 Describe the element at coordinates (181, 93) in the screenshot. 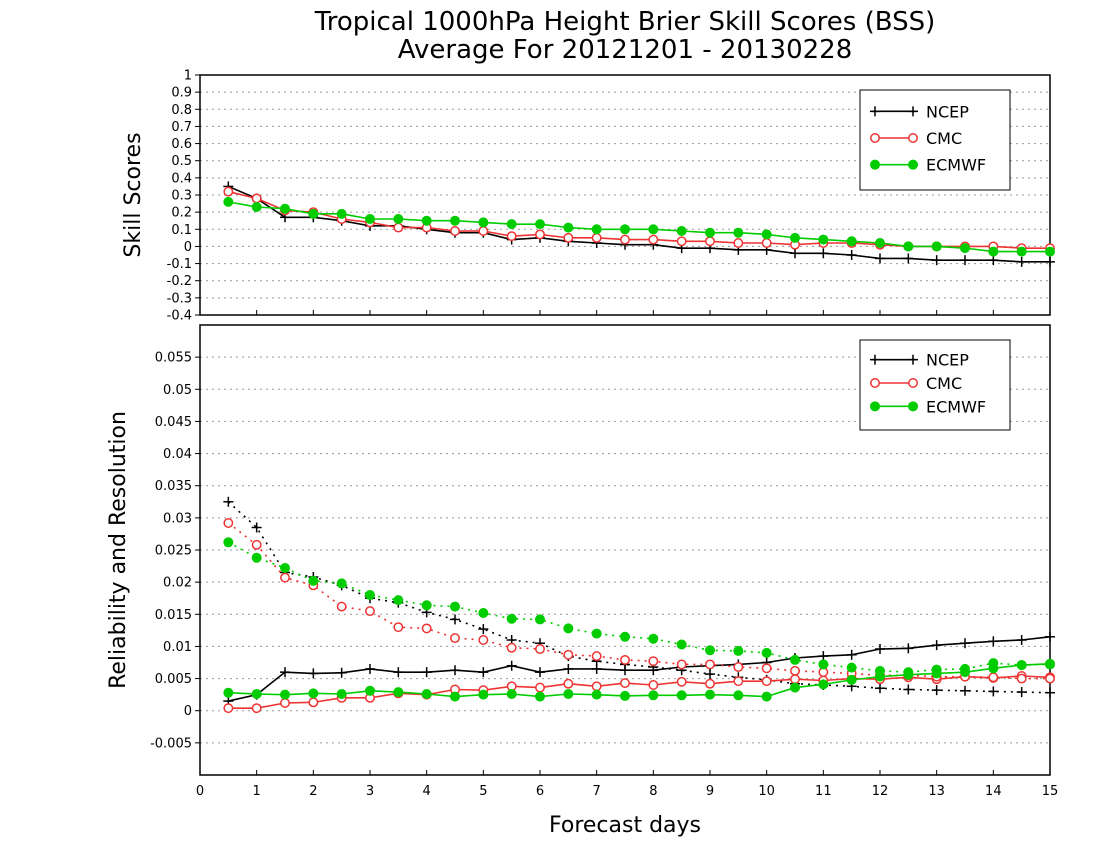

I see `y-tick-label: 0.9` at that location.